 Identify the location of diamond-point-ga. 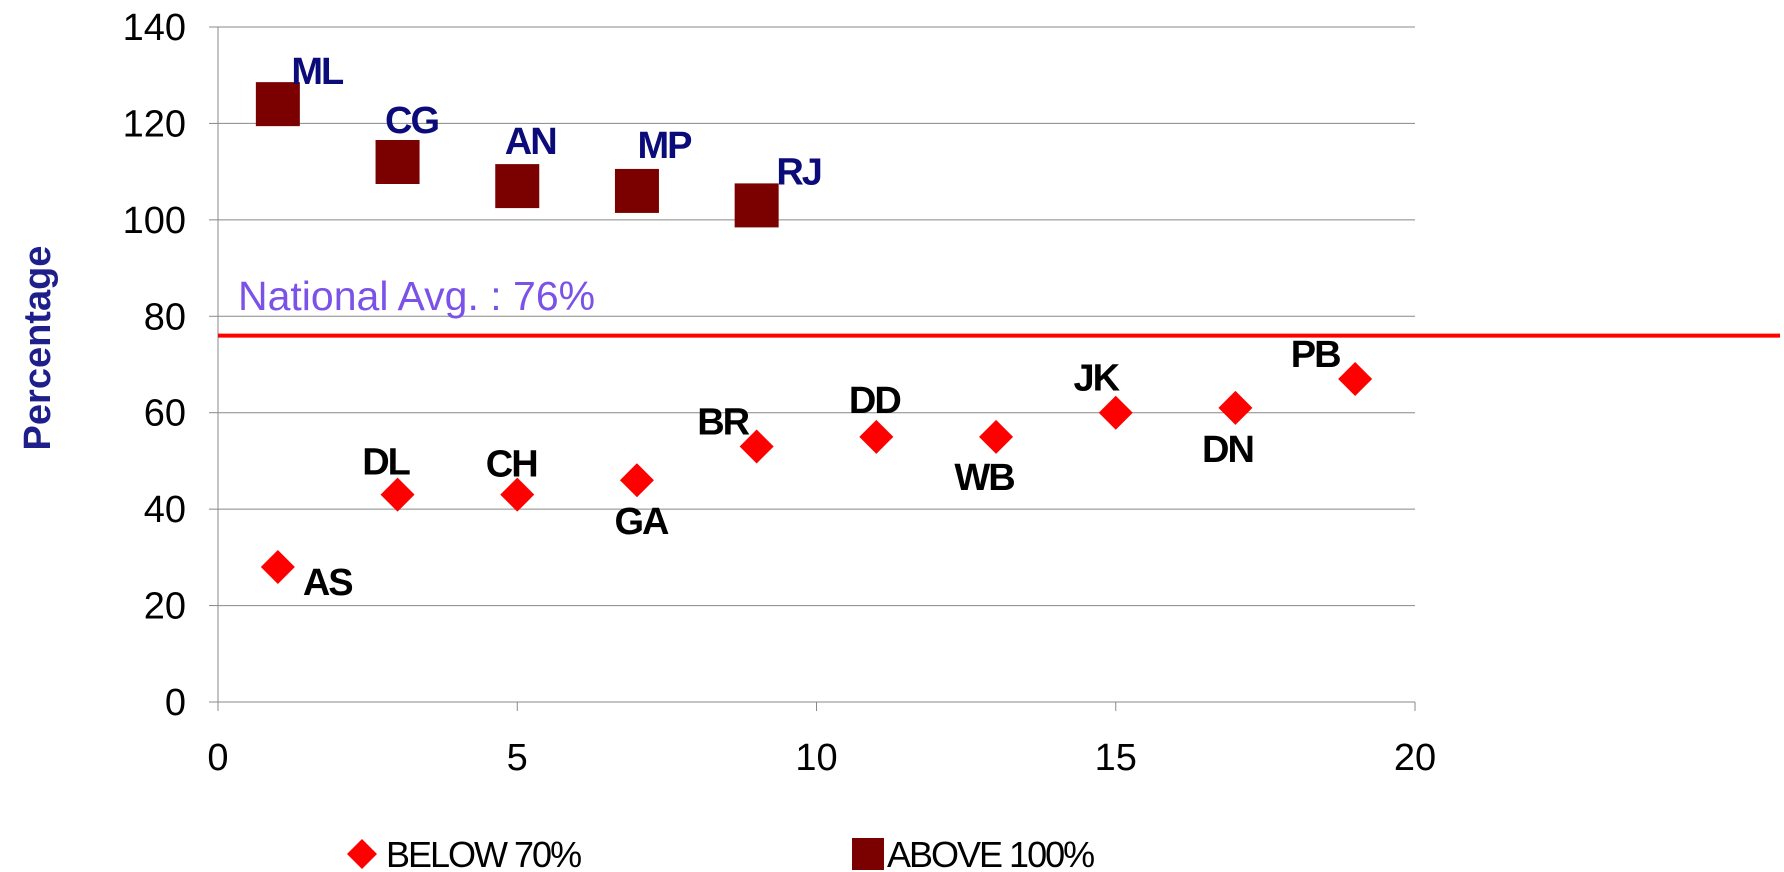
(636, 480).